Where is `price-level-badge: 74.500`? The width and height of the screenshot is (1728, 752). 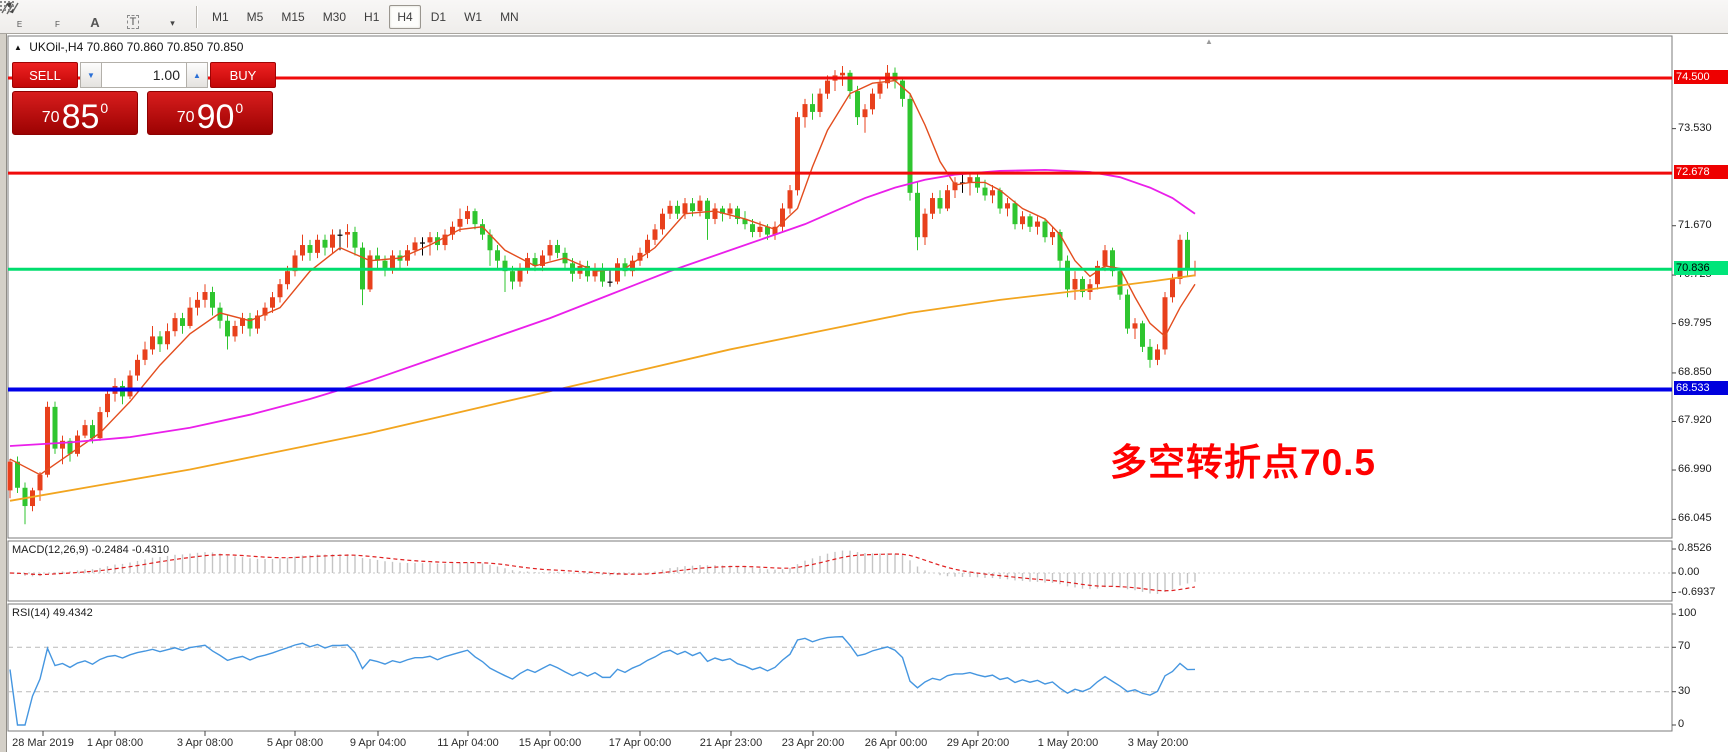 price-level-badge: 74.500 is located at coordinates (1701, 77).